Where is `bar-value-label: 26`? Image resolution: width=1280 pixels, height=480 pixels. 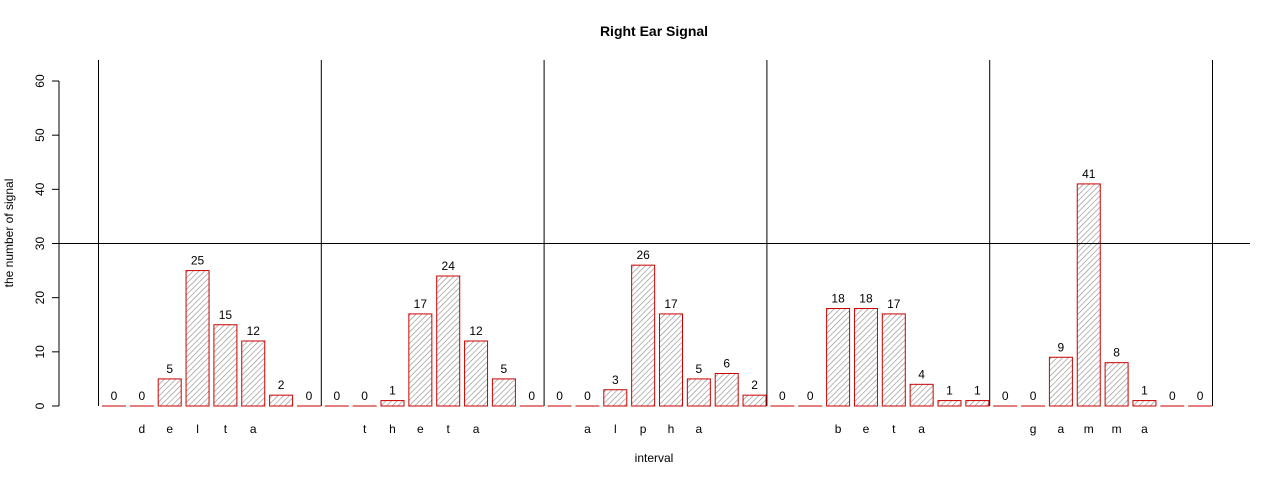
bar-value-label: 26 is located at coordinates (643, 255).